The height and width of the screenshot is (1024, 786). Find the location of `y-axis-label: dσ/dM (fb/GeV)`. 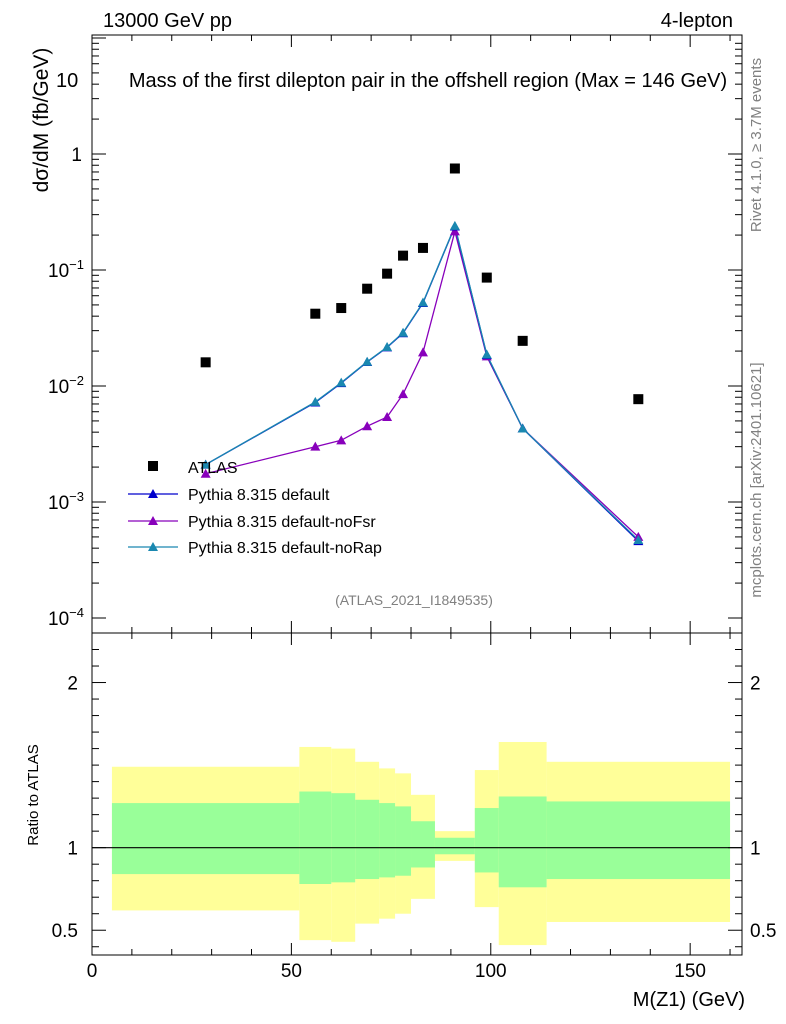

y-axis-label: dσ/dM (fb/GeV) is located at coordinates (41, 120).